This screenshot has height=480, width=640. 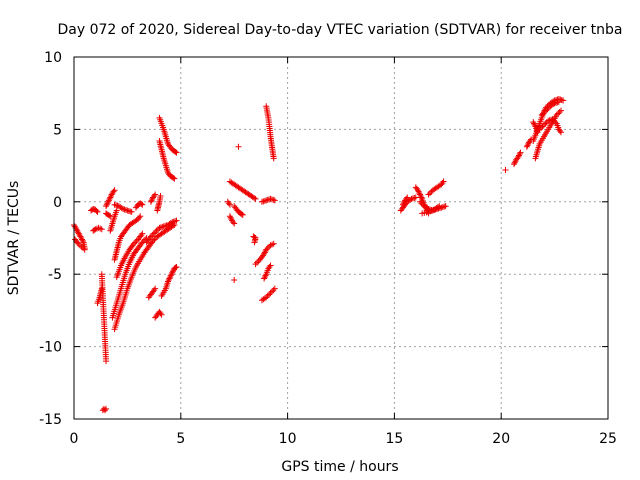 I want to click on x-tick-label: 5, so click(x=180, y=439).